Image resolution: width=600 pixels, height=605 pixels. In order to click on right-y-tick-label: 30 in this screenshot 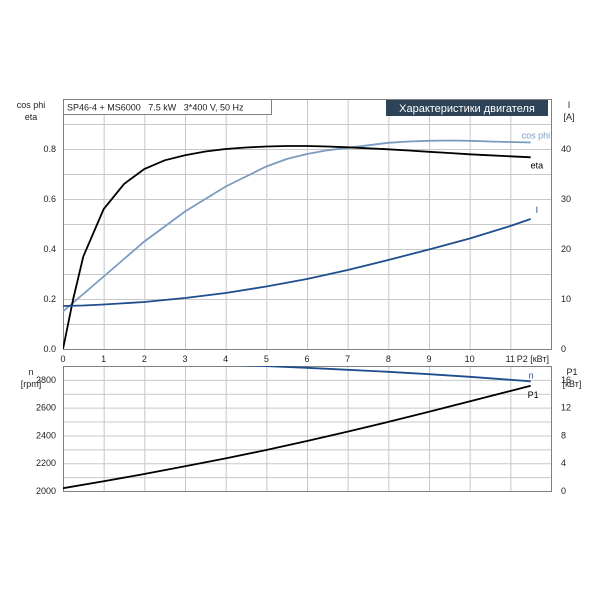, I will do `click(566, 199)`.